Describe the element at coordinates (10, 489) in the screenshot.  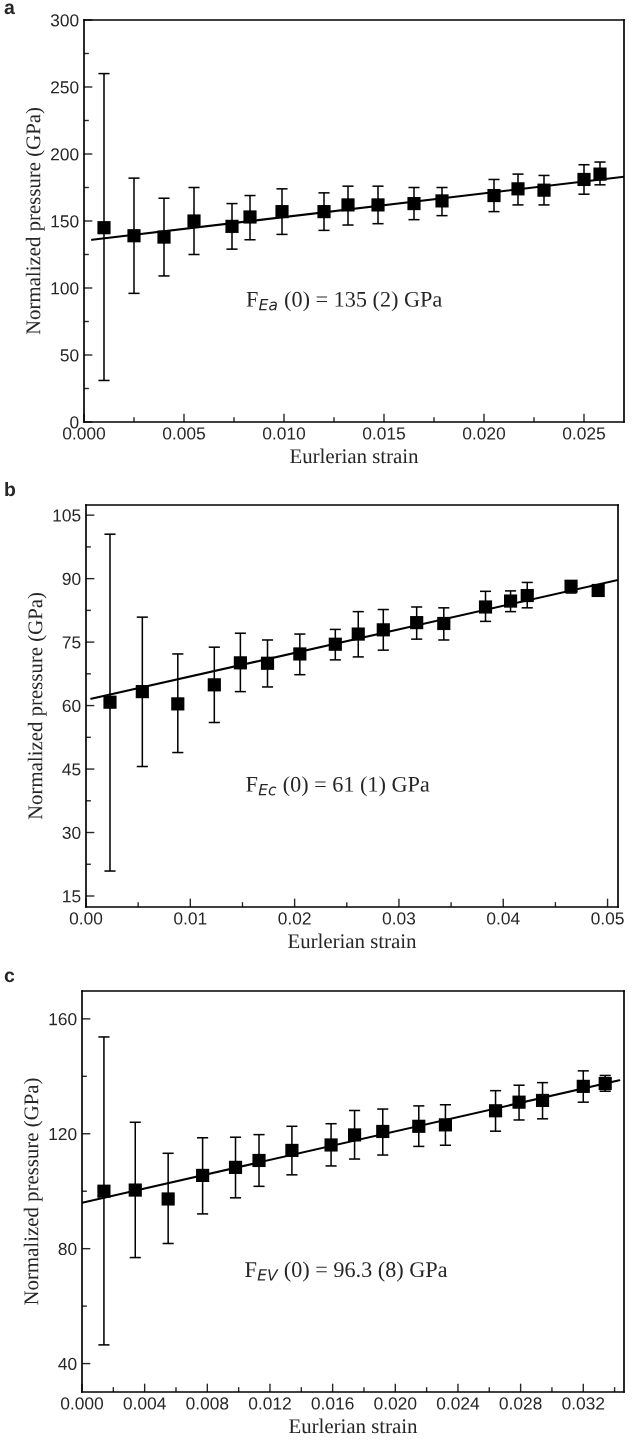
I see `chart-title: b` at that location.